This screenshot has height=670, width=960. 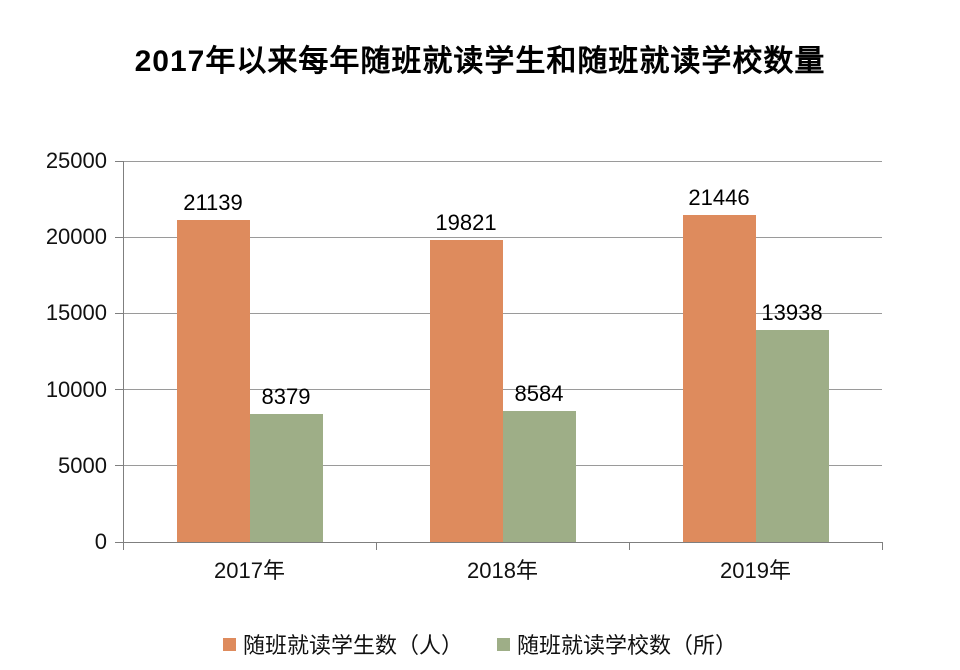 What do you see at coordinates (352, 645) in the screenshot?
I see `legend-label: 随班就读学生数（人）` at bounding box center [352, 645].